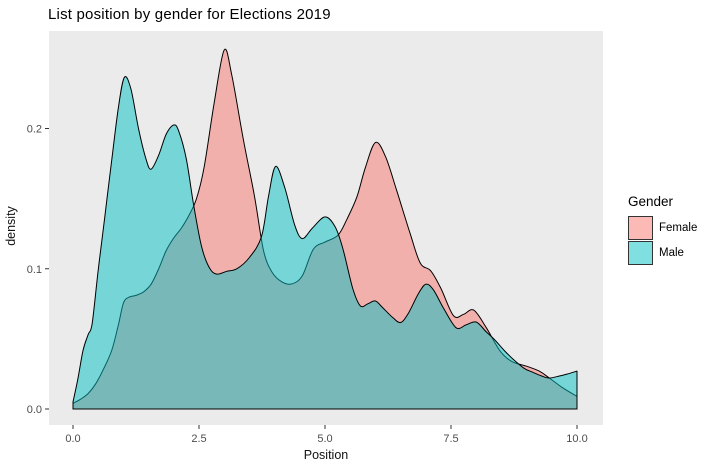  I want to click on x-tick-label: 10.0, so click(576, 439).